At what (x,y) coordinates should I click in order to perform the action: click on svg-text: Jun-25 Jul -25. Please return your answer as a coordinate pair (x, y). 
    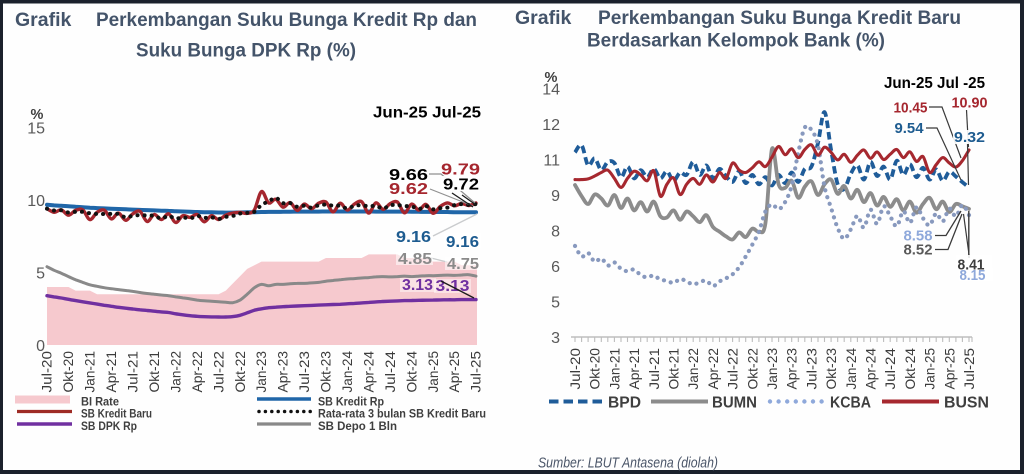
    Looking at the image, I should click on (934, 83).